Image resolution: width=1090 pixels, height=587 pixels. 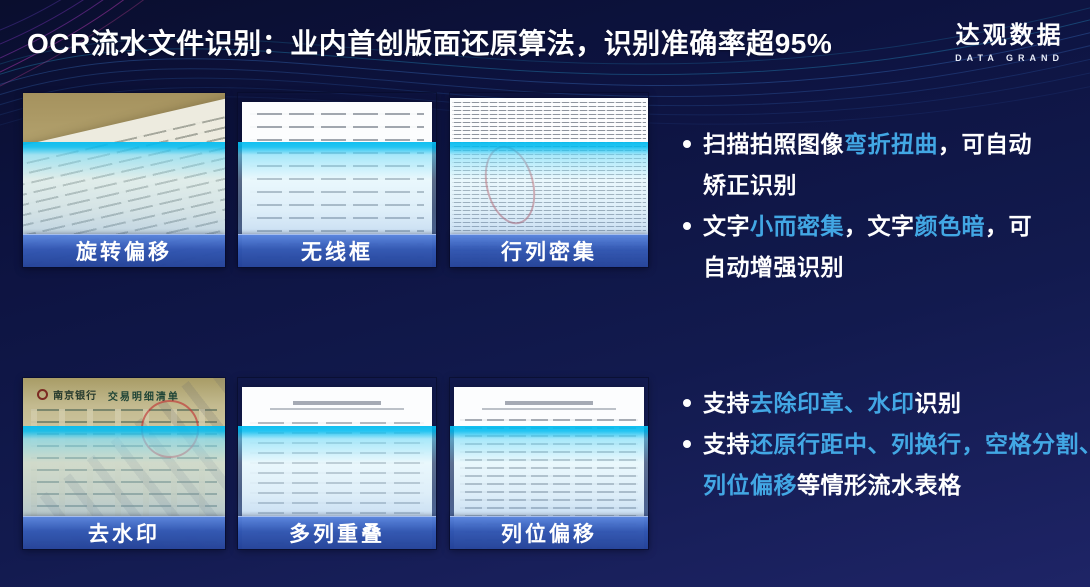 I want to click on feature-bullet: 支持 去除印章、水印 识别, so click(x=885, y=403).